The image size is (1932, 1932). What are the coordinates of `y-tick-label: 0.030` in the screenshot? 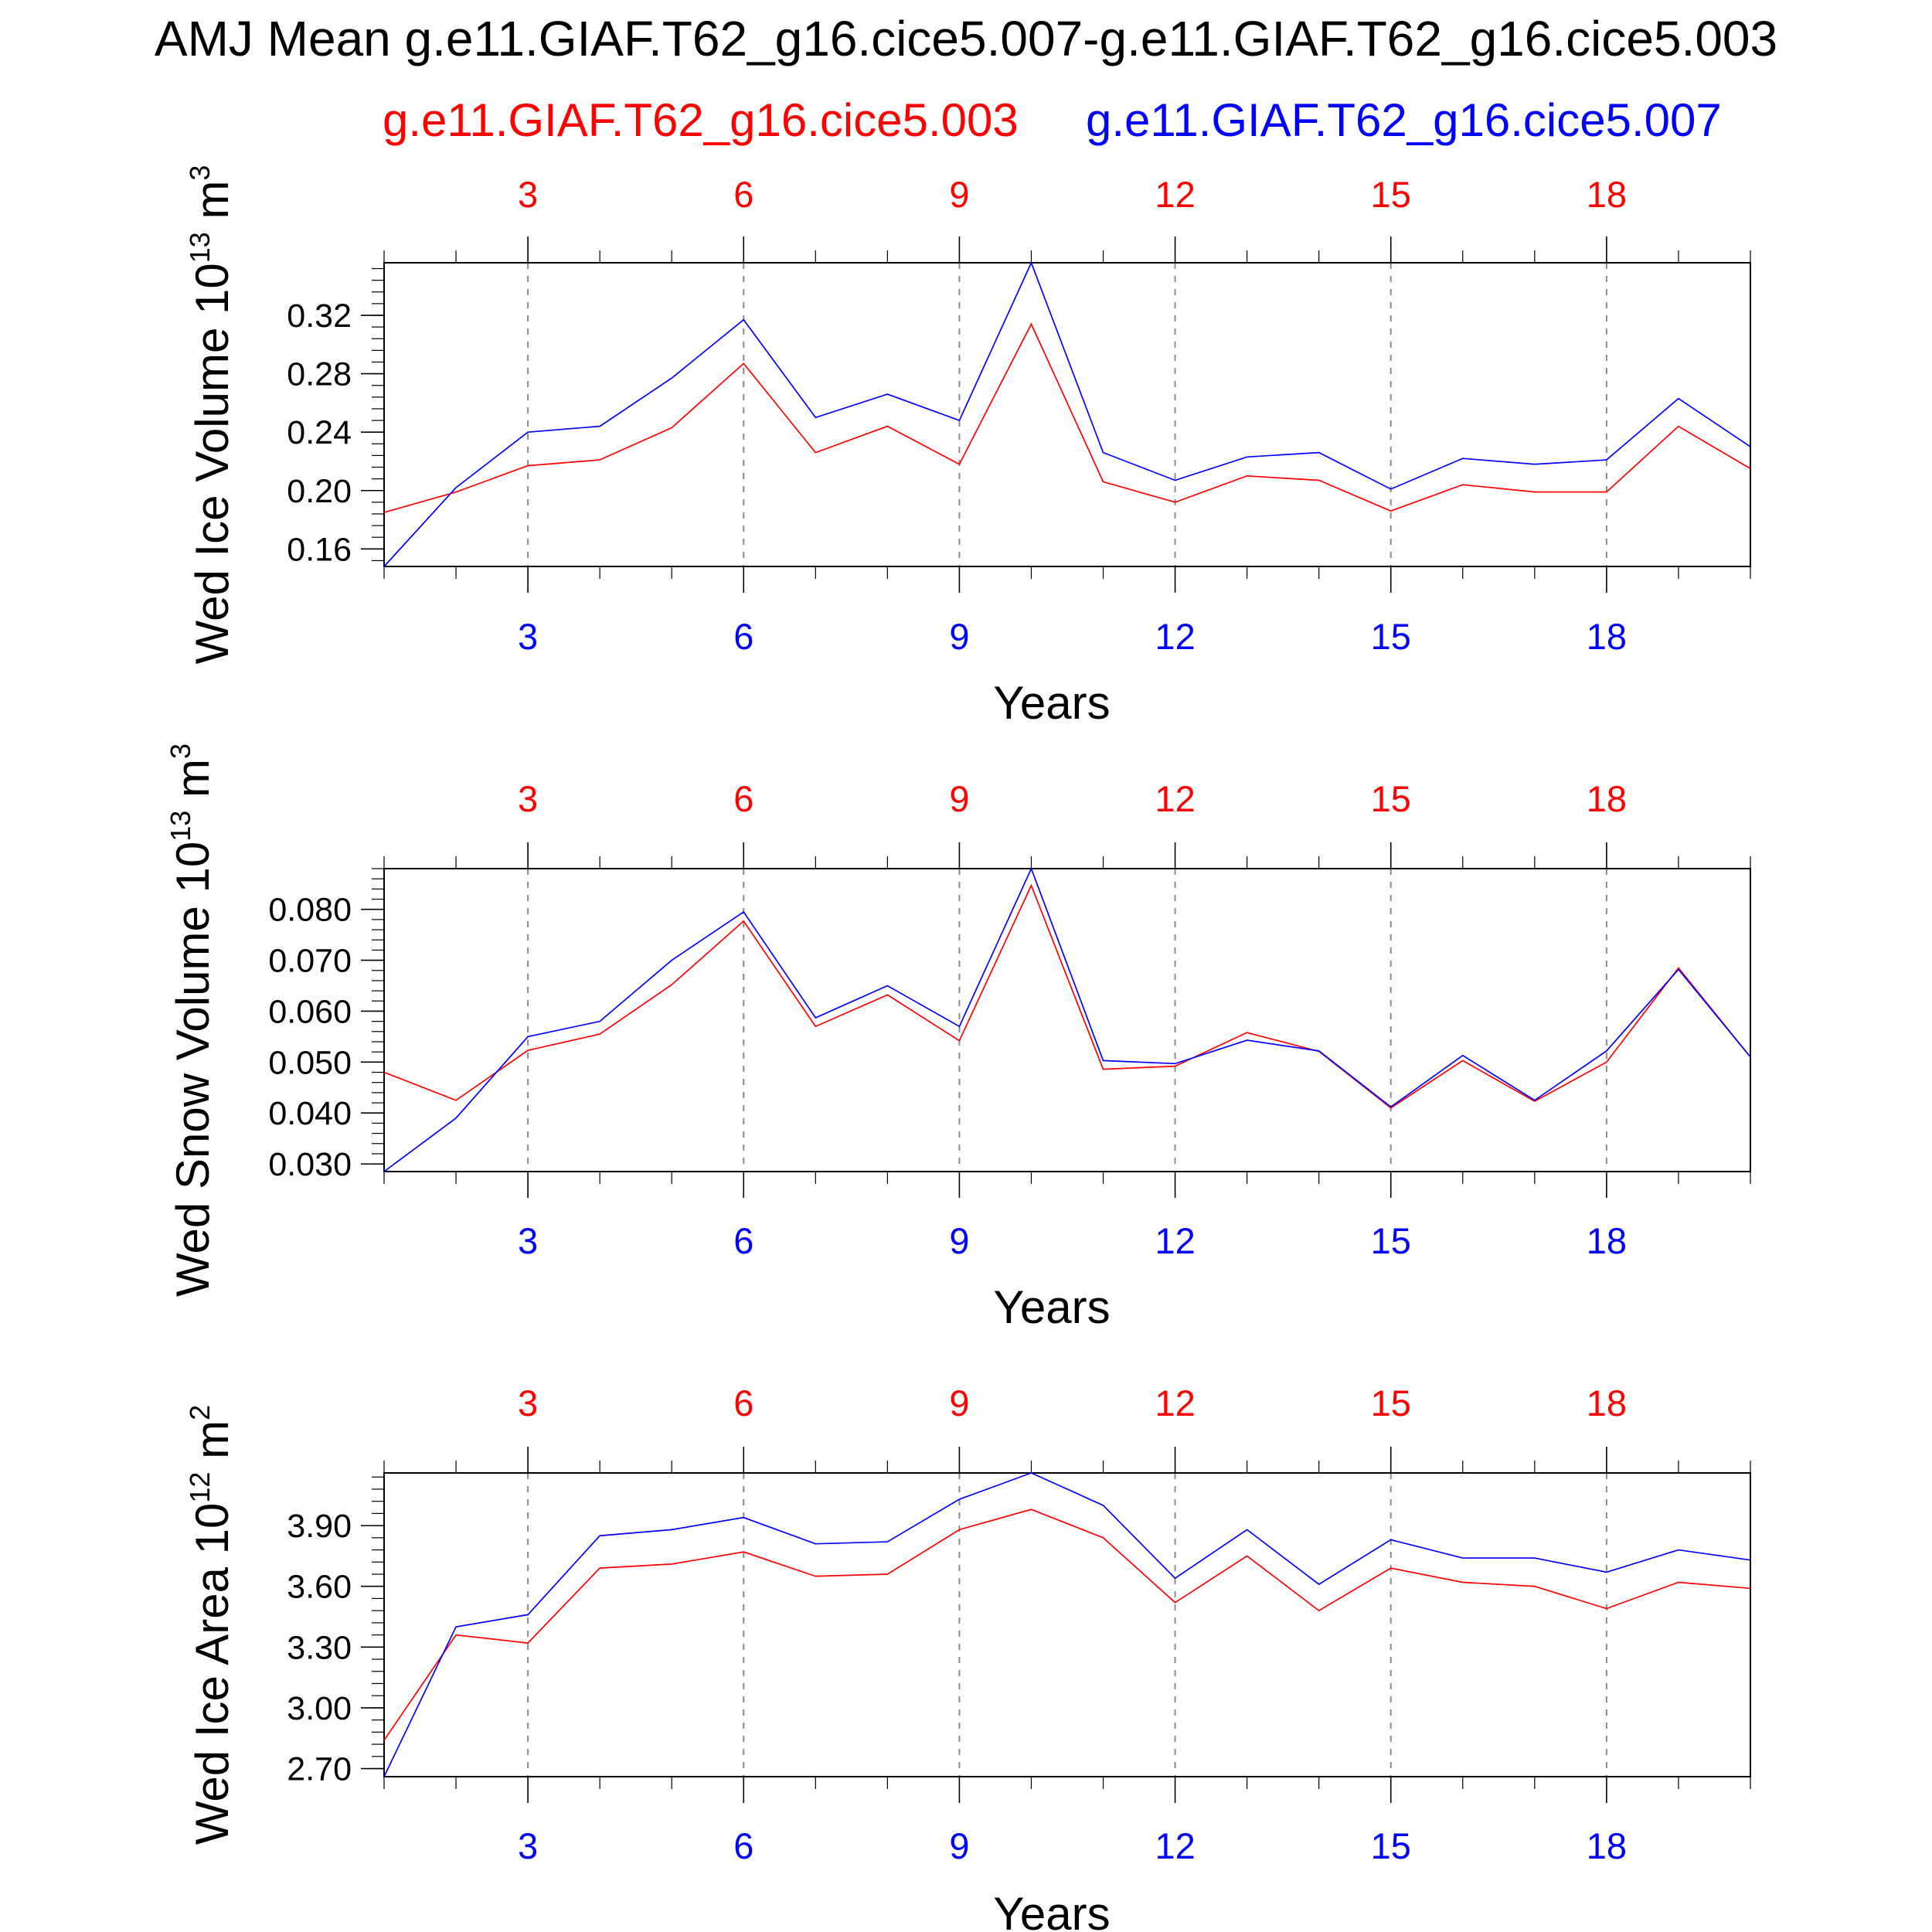 It's located at (310, 1164).